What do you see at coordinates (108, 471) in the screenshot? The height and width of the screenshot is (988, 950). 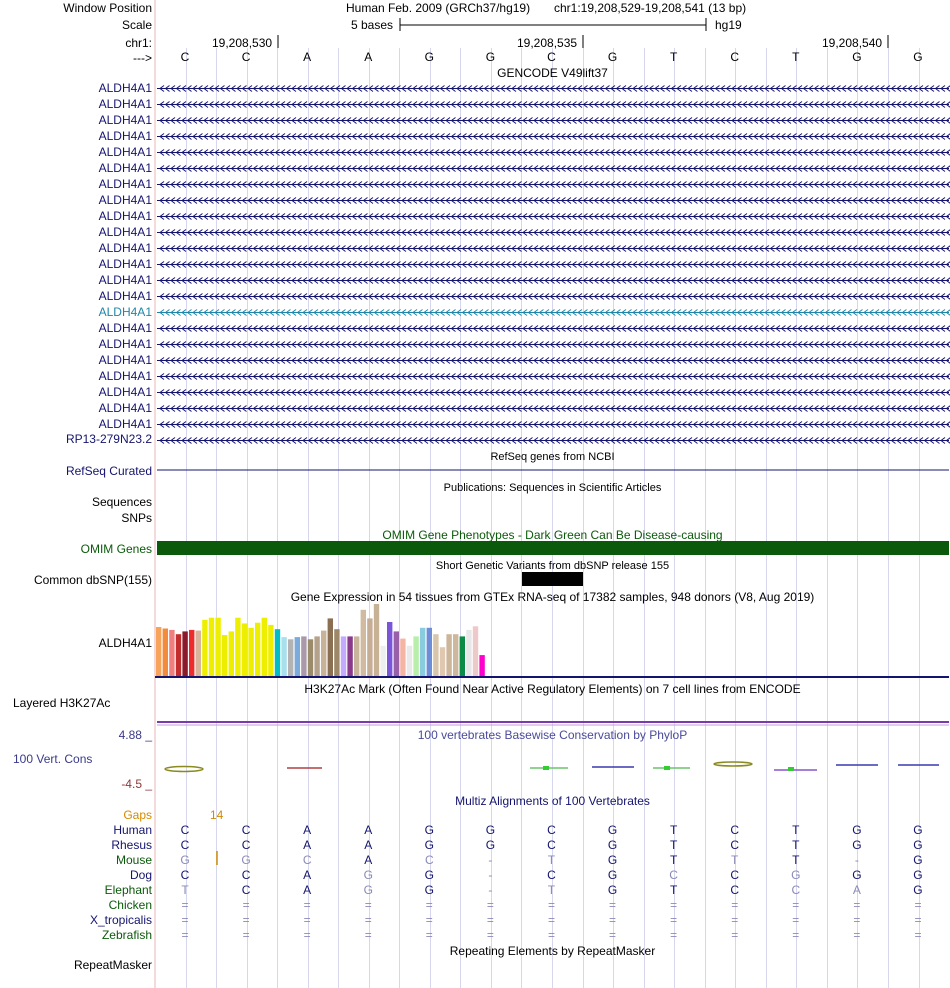 I see `refseq-track-label: RefSeq Curated` at bounding box center [108, 471].